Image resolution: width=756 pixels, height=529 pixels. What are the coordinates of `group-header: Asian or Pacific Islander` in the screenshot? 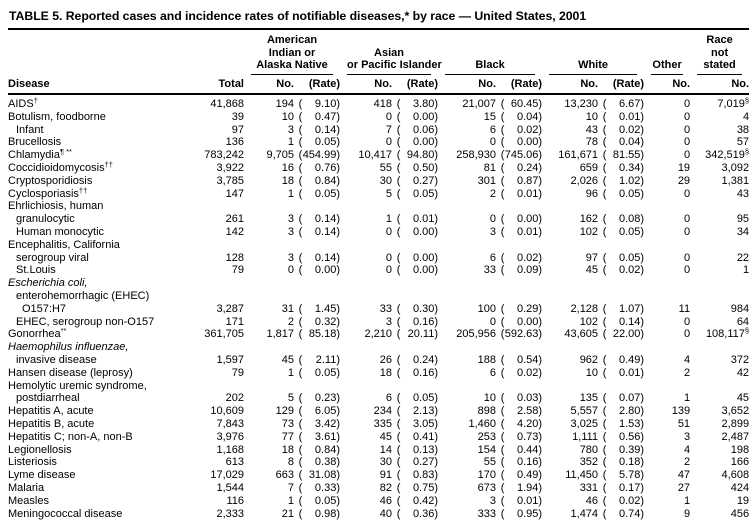 It's located at (391, 54).